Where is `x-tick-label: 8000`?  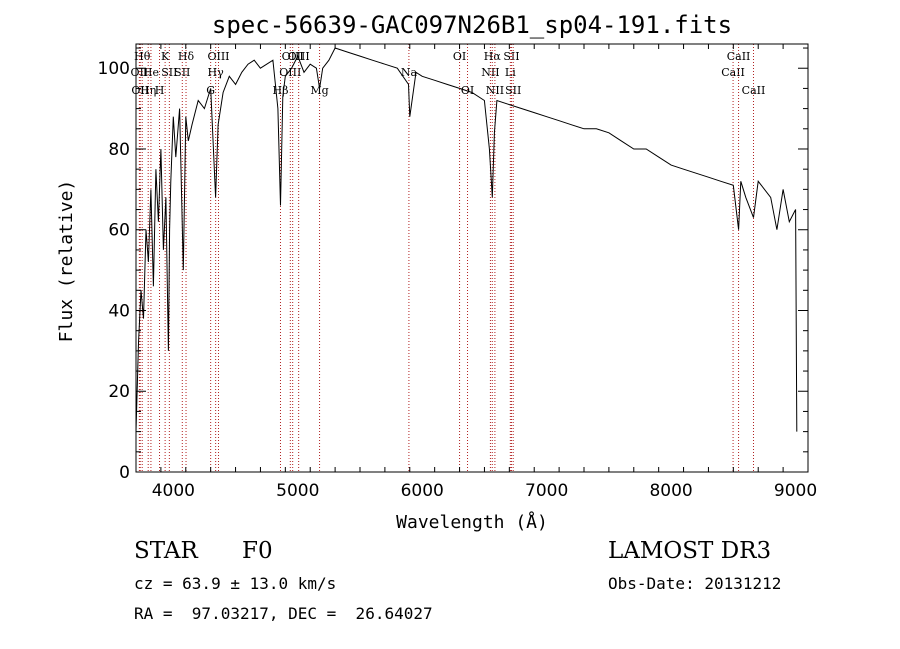 x-tick-label: 8000 is located at coordinates (670, 491).